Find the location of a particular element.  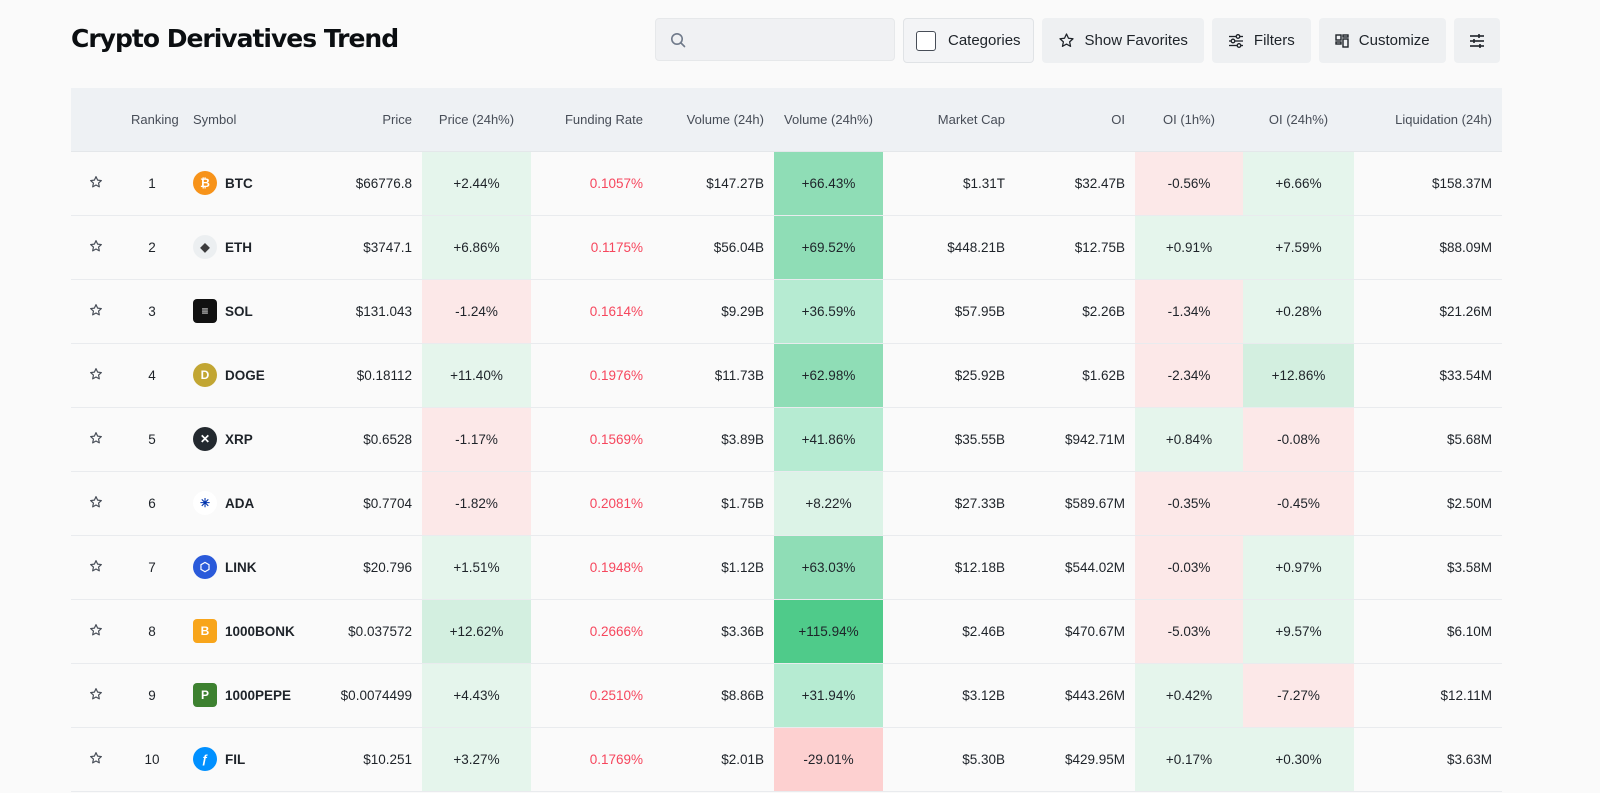

categories-button: Categories is located at coordinates (968, 40).